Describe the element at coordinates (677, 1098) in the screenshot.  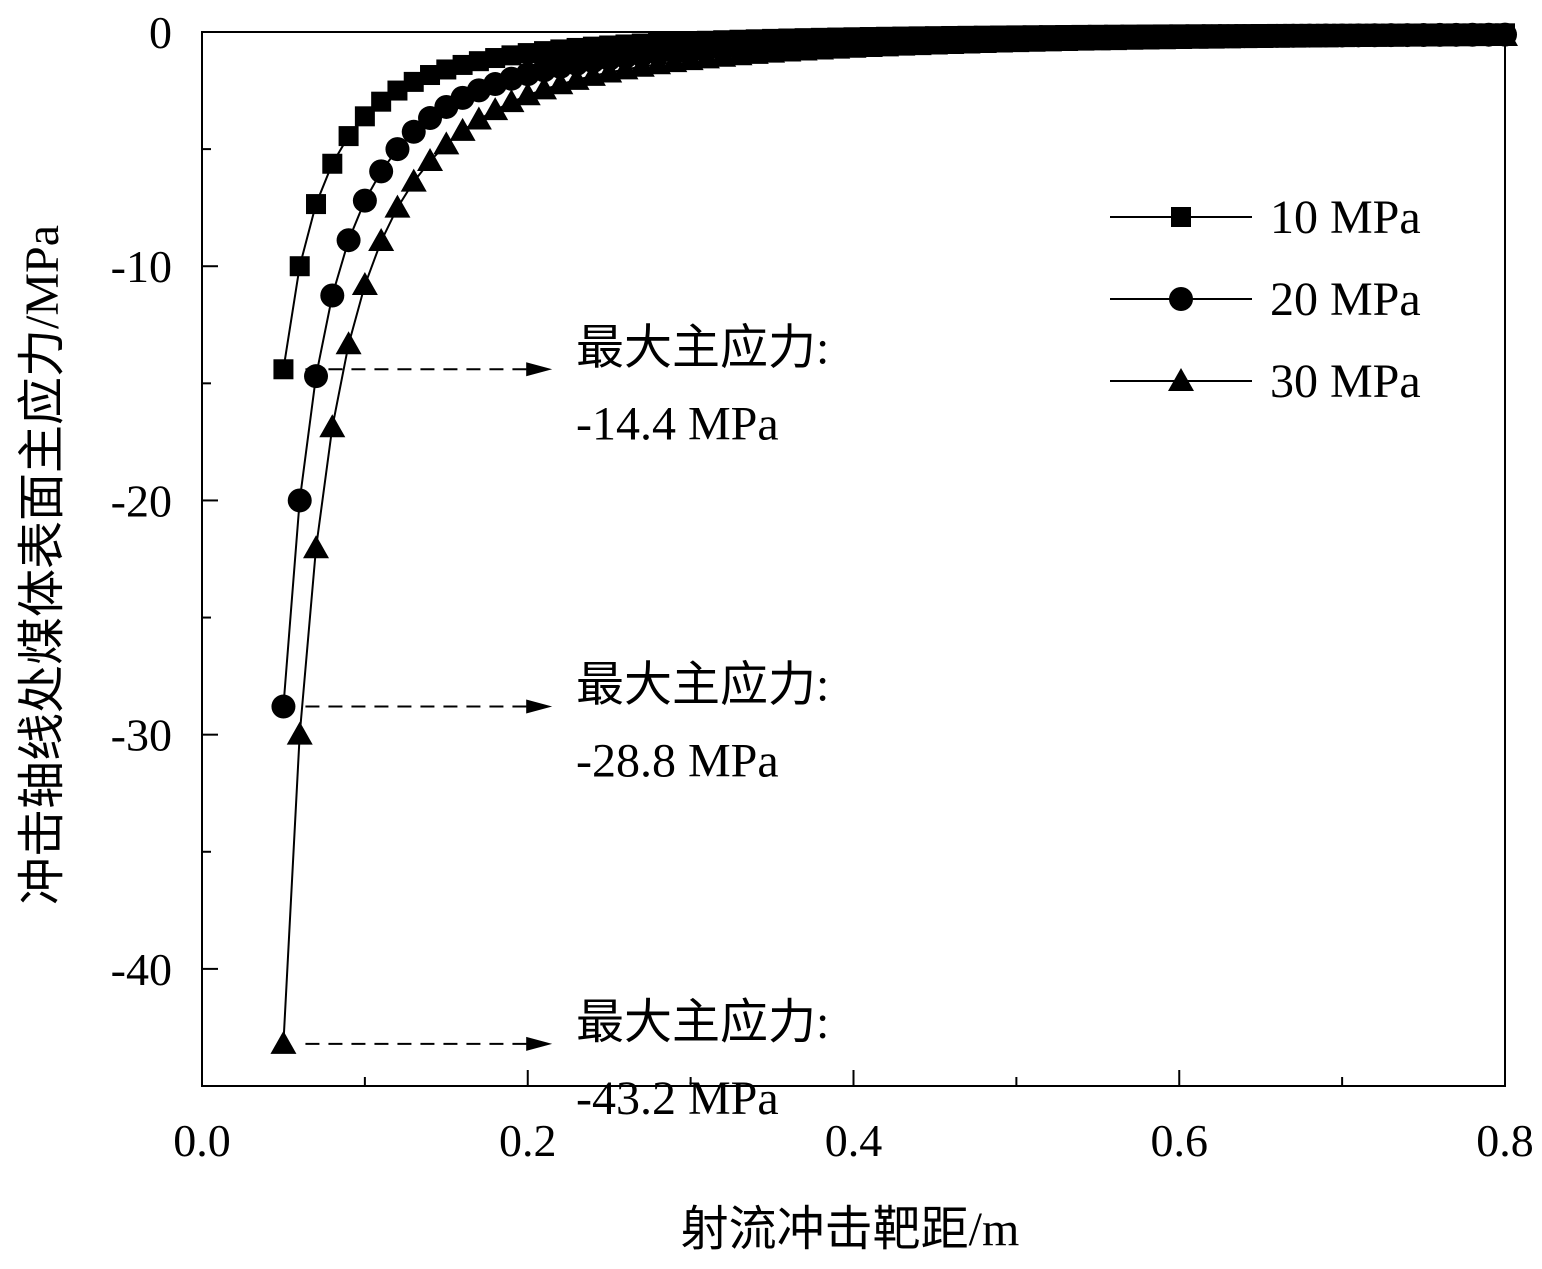
I see `annotation-value-2: -43.2 MPa` at that location.